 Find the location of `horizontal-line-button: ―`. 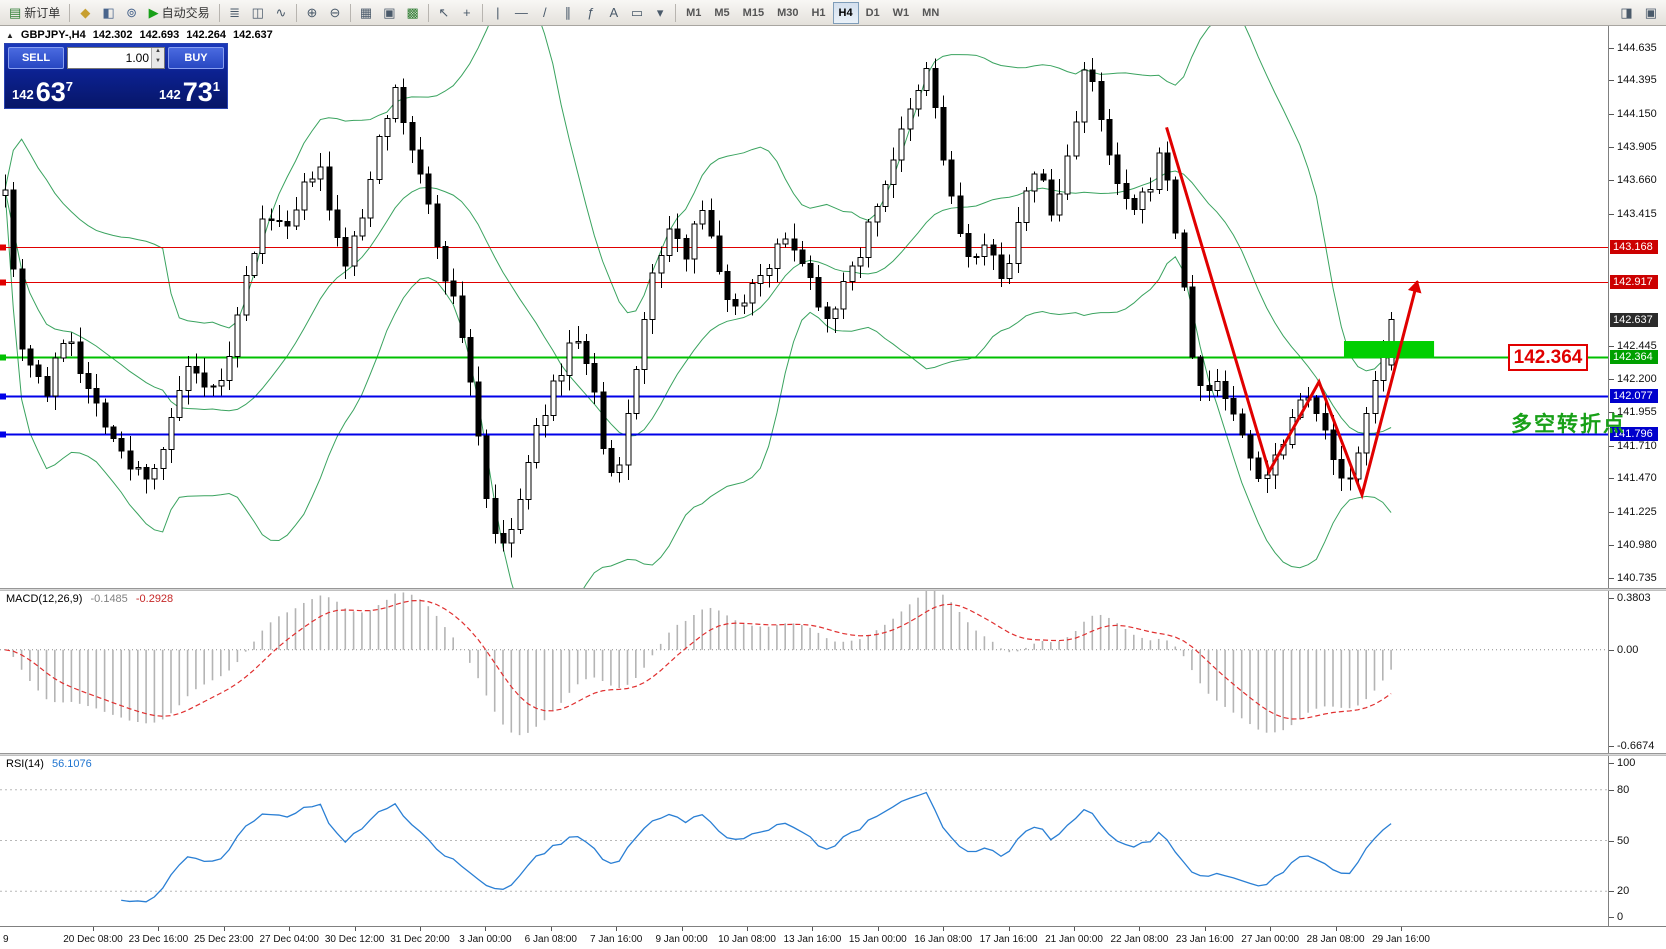

horizontal-line-button: ― is located at coordinates (521, 13).